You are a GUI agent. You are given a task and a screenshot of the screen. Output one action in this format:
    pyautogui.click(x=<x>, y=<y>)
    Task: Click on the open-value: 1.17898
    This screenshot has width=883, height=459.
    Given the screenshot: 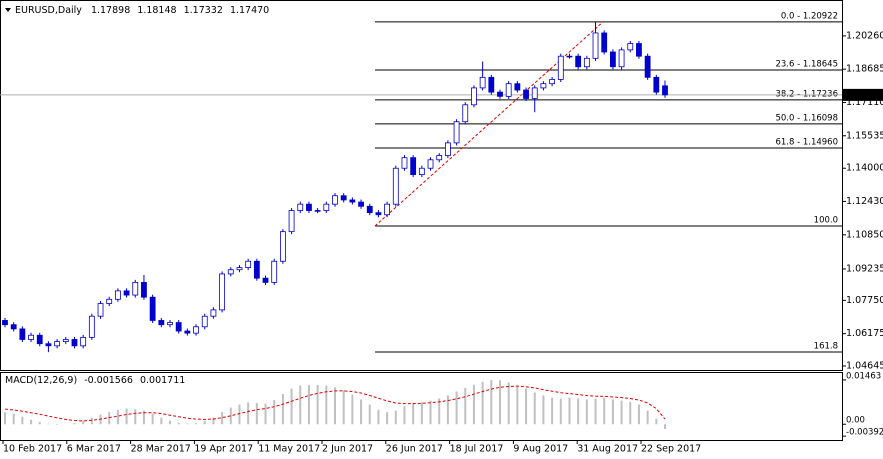 What is the action you would take?
    pyautogui.click(x=110, y=10)
    